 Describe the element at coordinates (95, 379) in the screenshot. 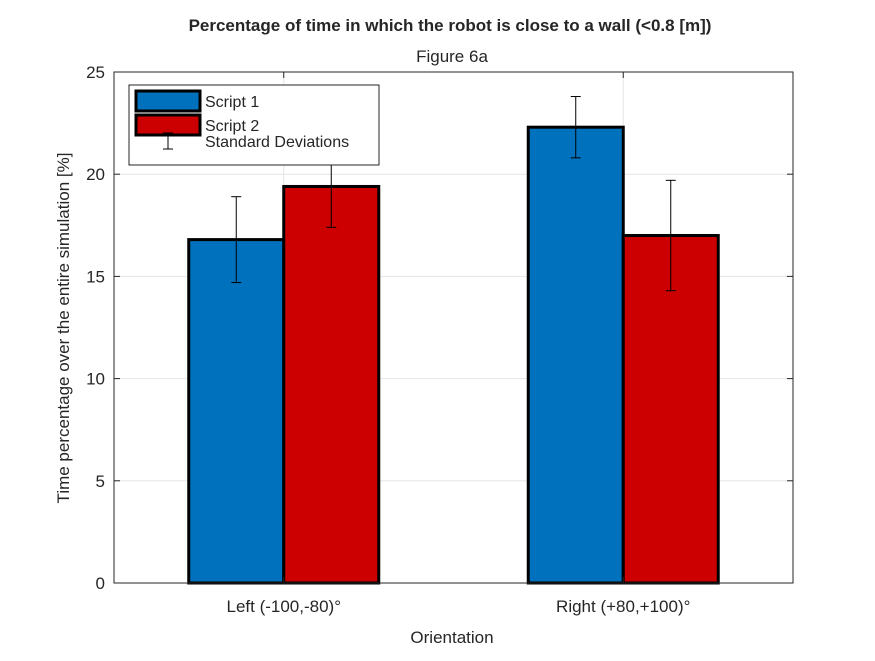

I see `y-tick-label: 10` at that location.